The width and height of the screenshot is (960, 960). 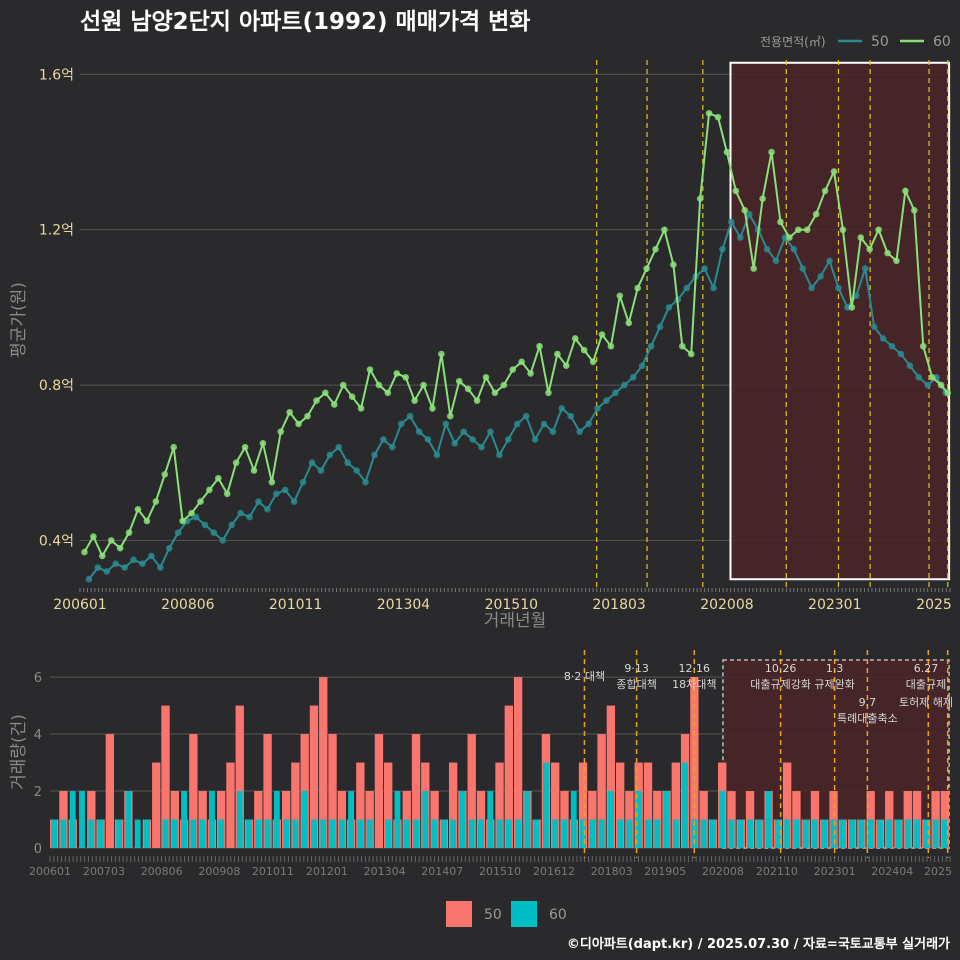 What do you see at coordinates (50, 871) in the screenshot?
I see `volume-x-tick-label: 200601` at bounding box center [50, 871].